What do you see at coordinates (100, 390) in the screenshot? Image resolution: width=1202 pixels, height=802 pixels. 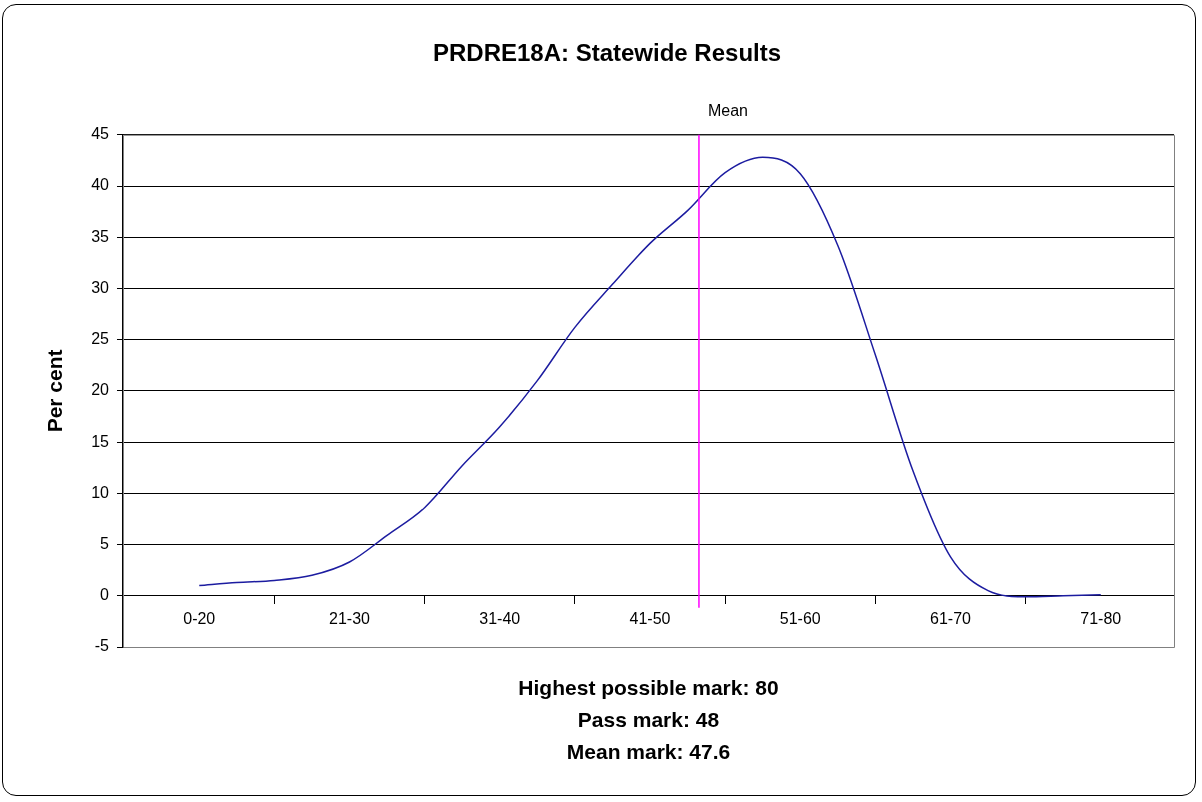 I see `y-tick-label: 20` at bounding box center [100, 390].